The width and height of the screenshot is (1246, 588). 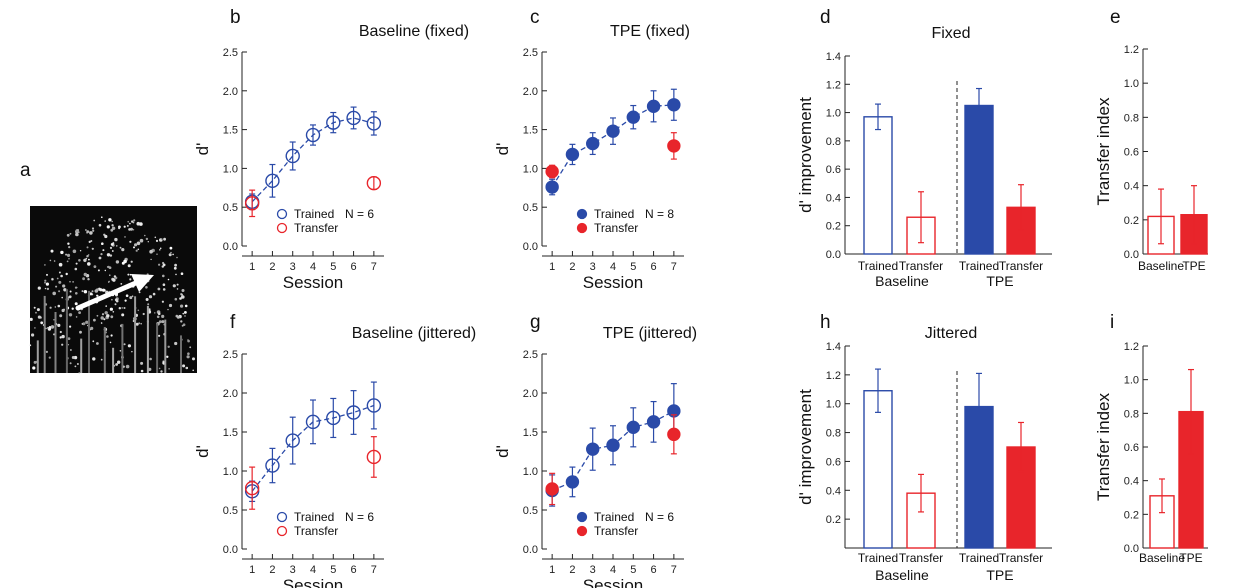 I want to click on bar, so click(x=979, y=179).